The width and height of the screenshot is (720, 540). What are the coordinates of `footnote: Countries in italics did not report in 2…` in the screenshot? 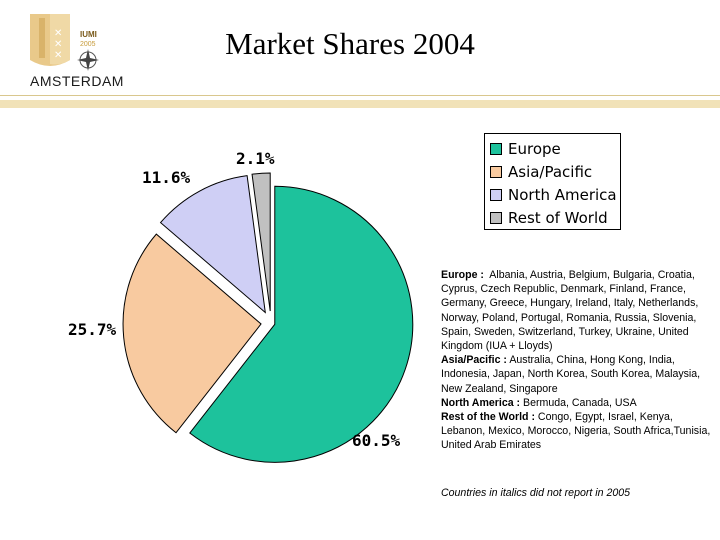 It's located at (536, 493).